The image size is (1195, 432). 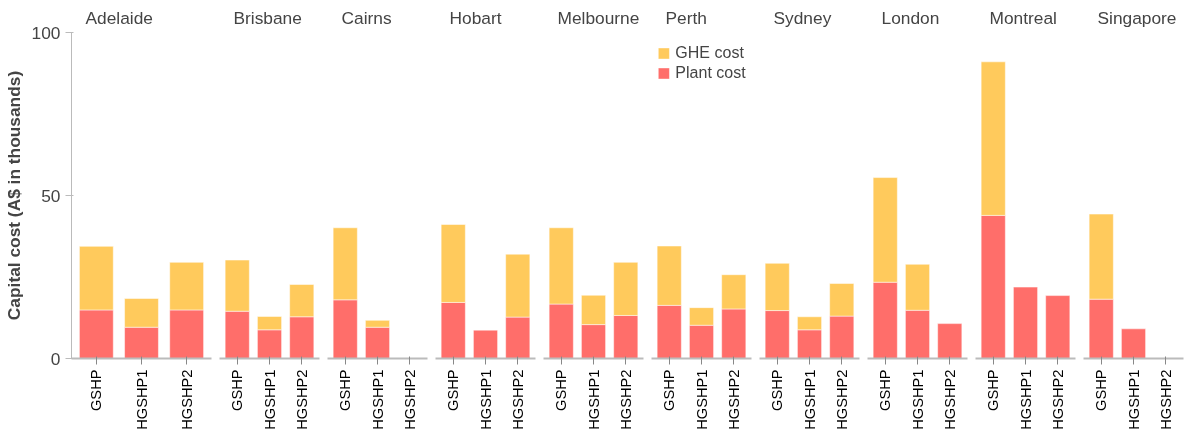 I want to click on chart-title: Cairns, so click(x=366, y=17).